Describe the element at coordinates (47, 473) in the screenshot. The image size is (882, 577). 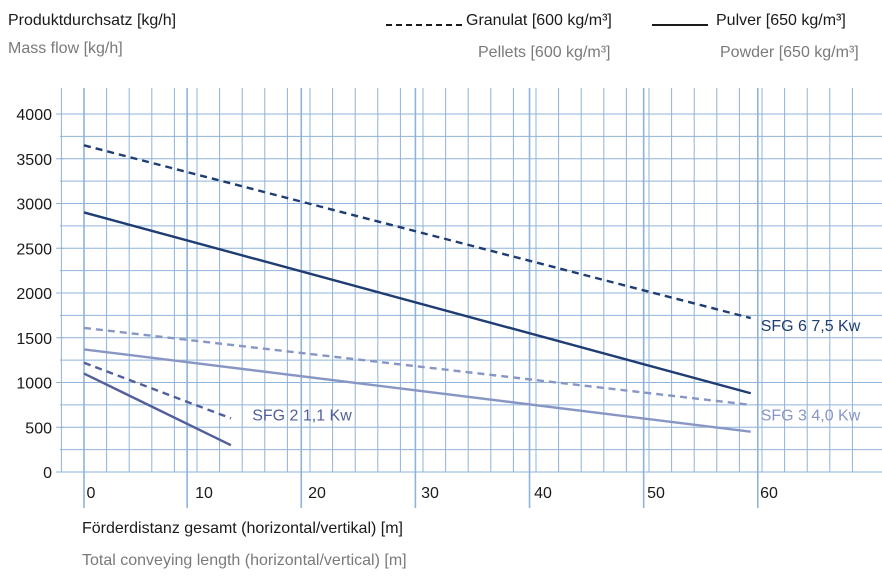
I see `y-tick-label: 0` at that location.